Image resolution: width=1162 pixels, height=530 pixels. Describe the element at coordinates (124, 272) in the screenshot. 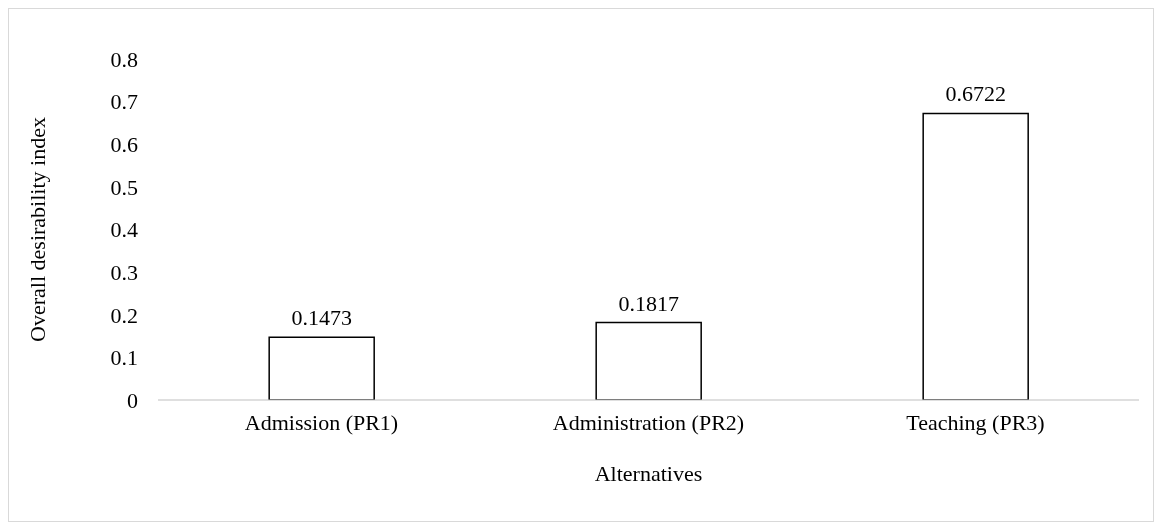

I see `y-tick-label: 0.3` at that location.